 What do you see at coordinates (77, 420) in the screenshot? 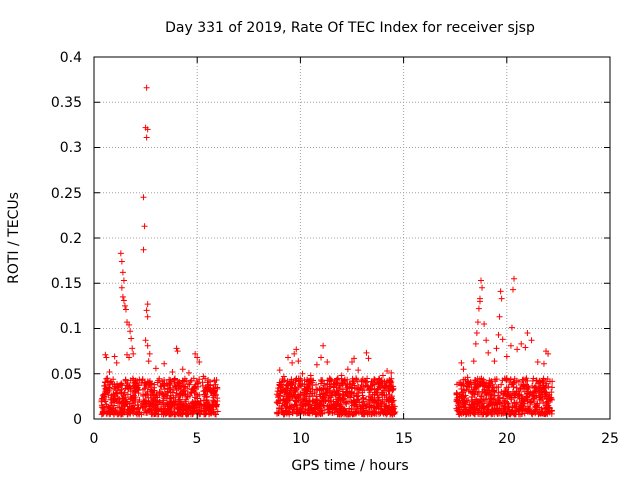
I see `y-tick-label: 0` at bounding box center [77, 420].